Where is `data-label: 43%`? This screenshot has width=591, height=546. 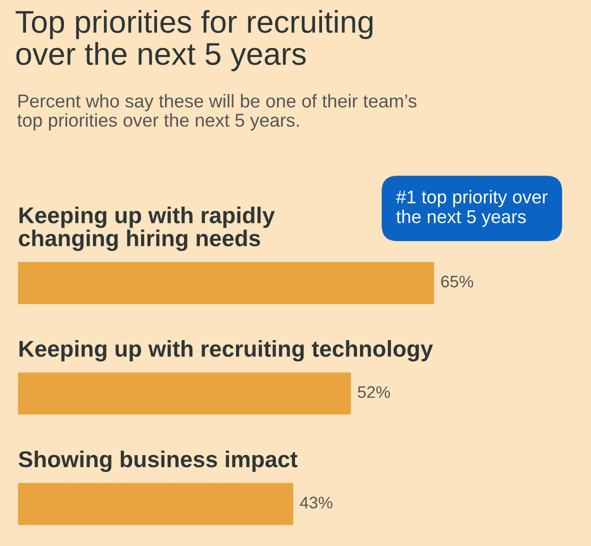 data-label: 43% is located at coordinates (316, 502).